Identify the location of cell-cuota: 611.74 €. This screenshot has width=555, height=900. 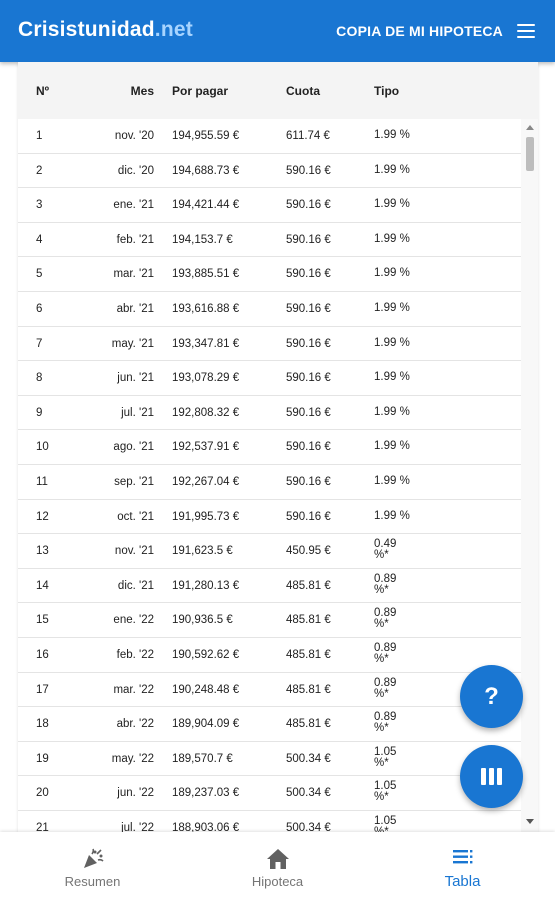
(308, 136).